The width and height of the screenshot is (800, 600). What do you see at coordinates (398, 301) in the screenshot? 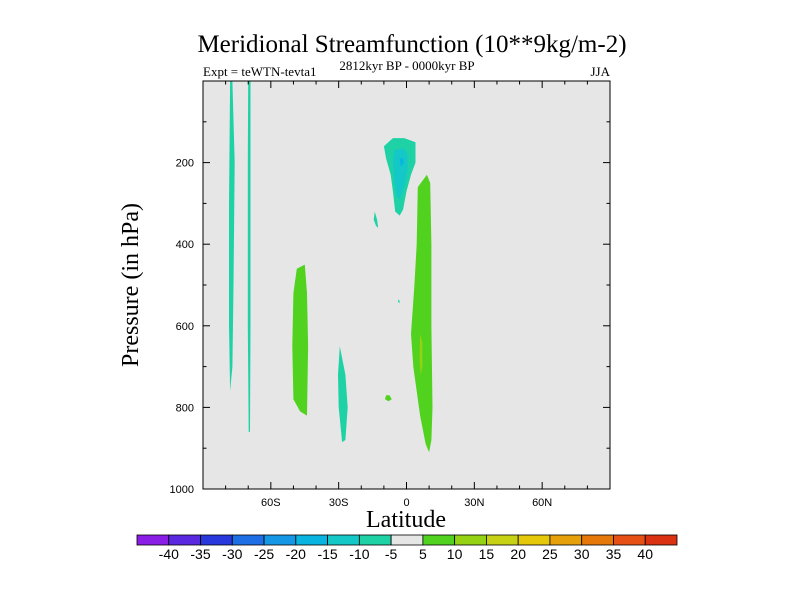
I see `contour-region-small-negative-blob-mid` at bounding box center [398, 301].